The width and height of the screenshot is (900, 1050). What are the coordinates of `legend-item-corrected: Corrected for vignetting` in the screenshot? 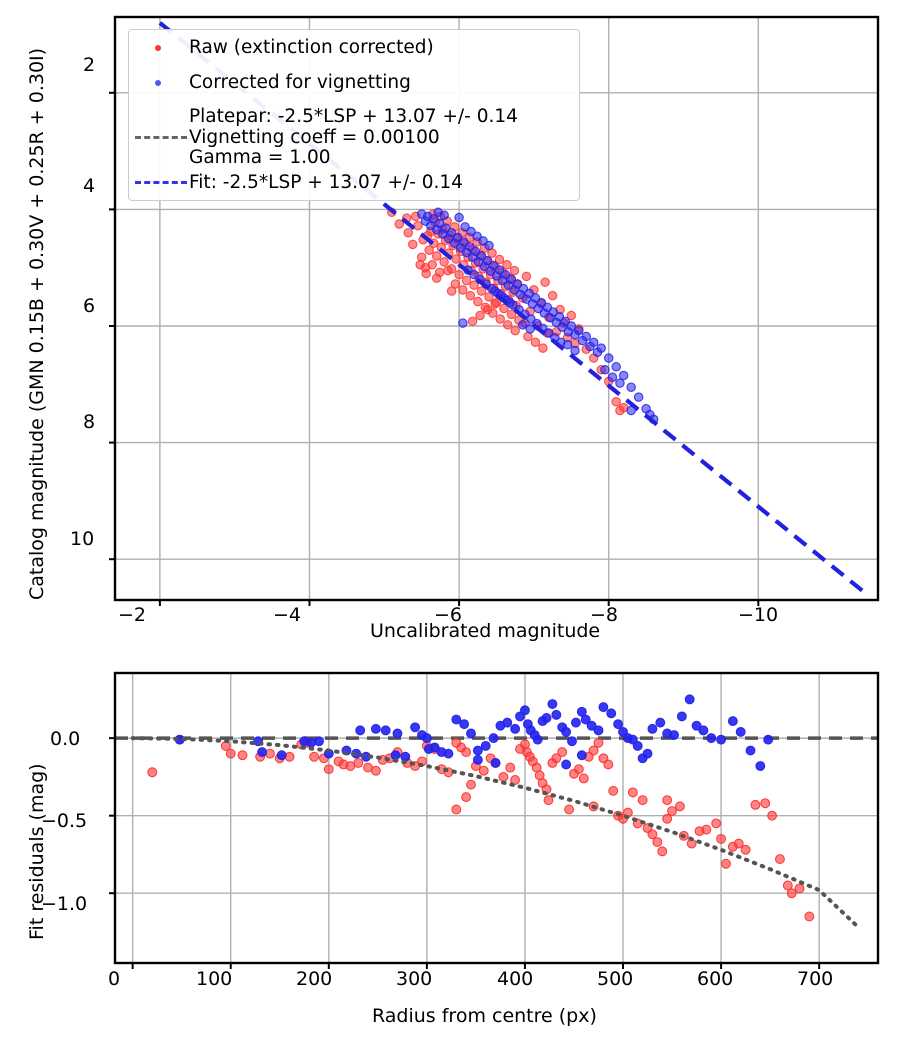 It's located at (272, 83).